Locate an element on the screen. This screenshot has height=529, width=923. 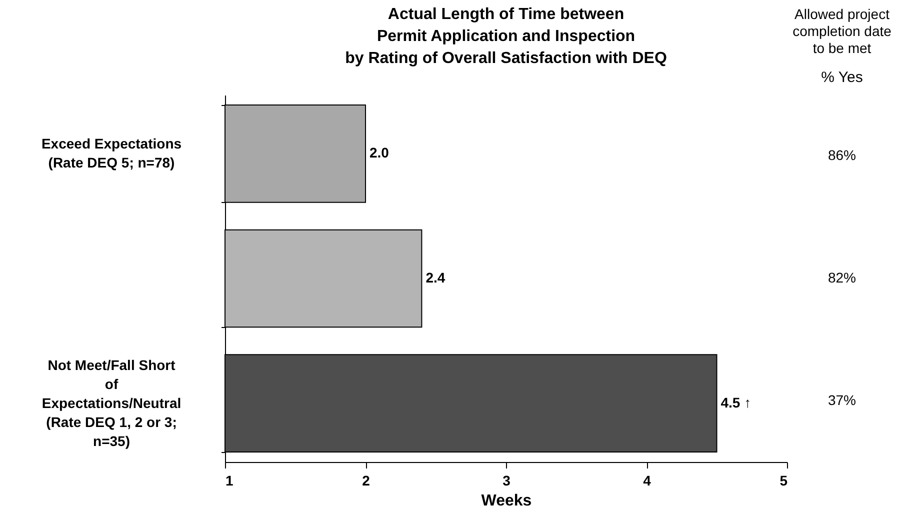
x-tick-label: 4 is located at coordinates (647, 480).